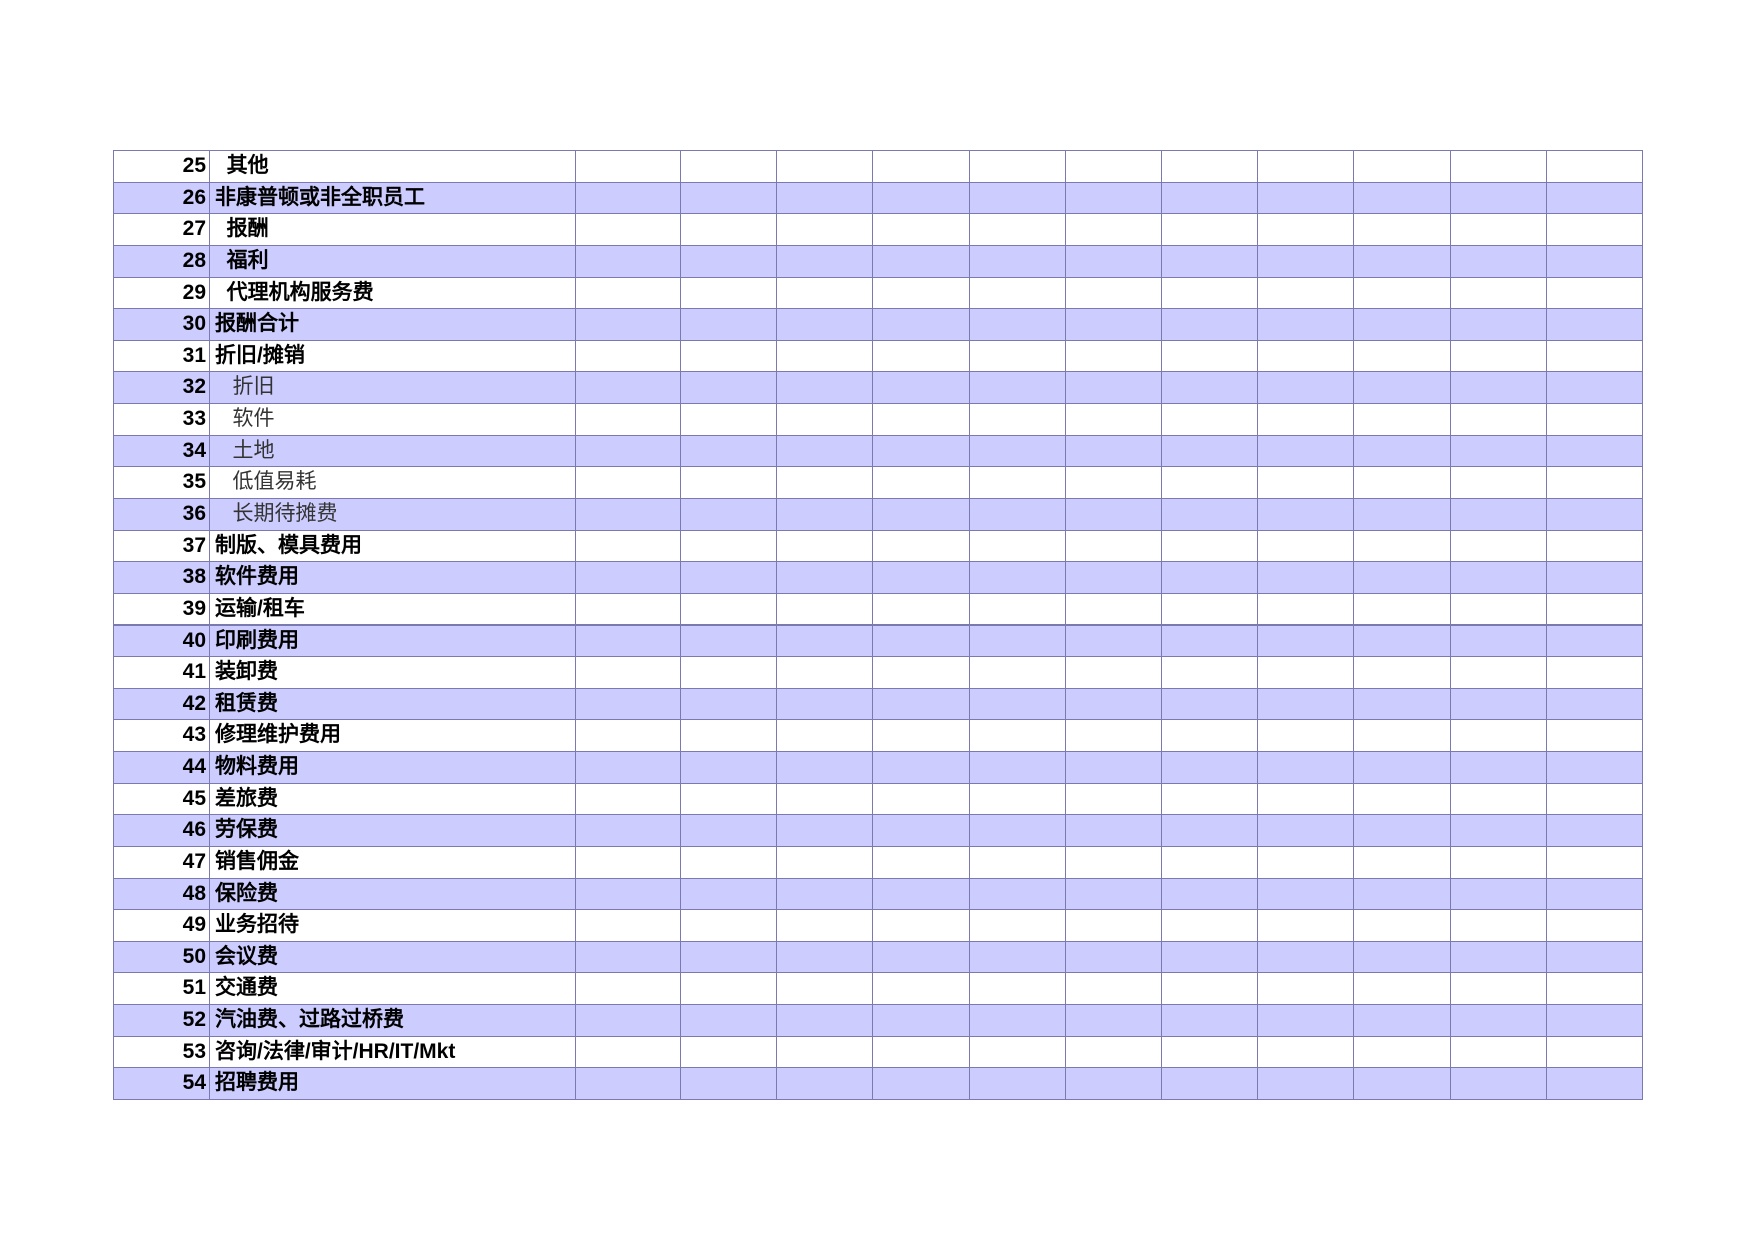 Image resolution: width=1754 pixels, height=1240 pixels. Describe the element at coordinates (392, 198) in the screenshot. I see `row-label: 非康普顿或非全职员工` at that location.